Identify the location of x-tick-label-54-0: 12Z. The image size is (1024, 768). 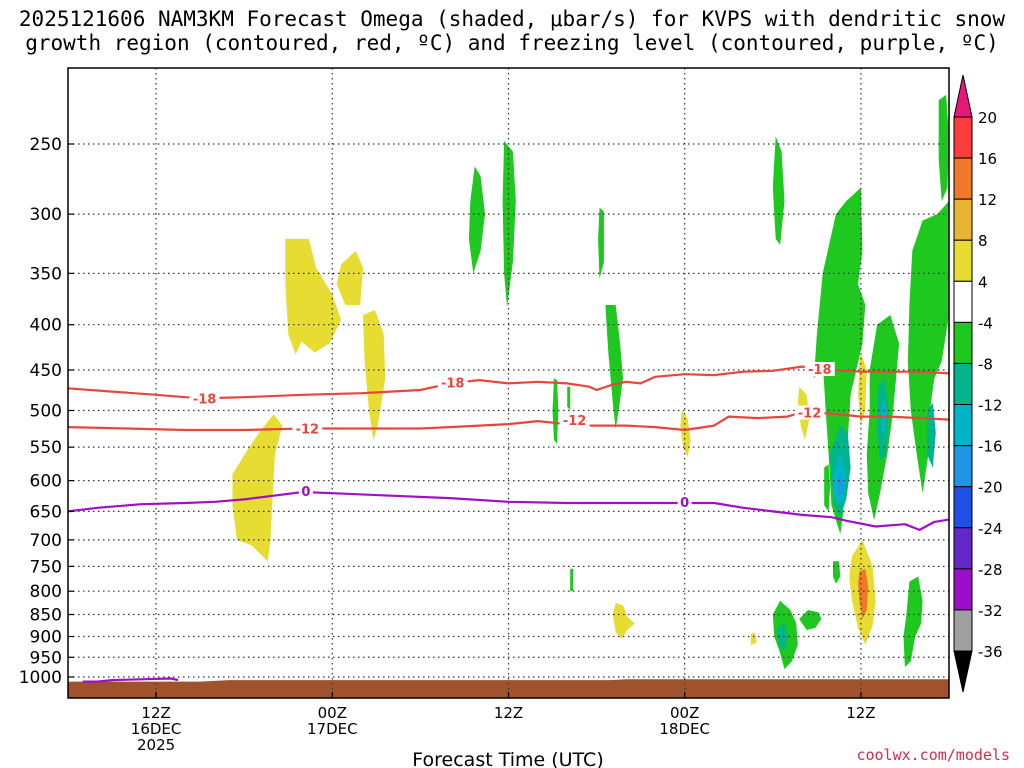
(860, 713).